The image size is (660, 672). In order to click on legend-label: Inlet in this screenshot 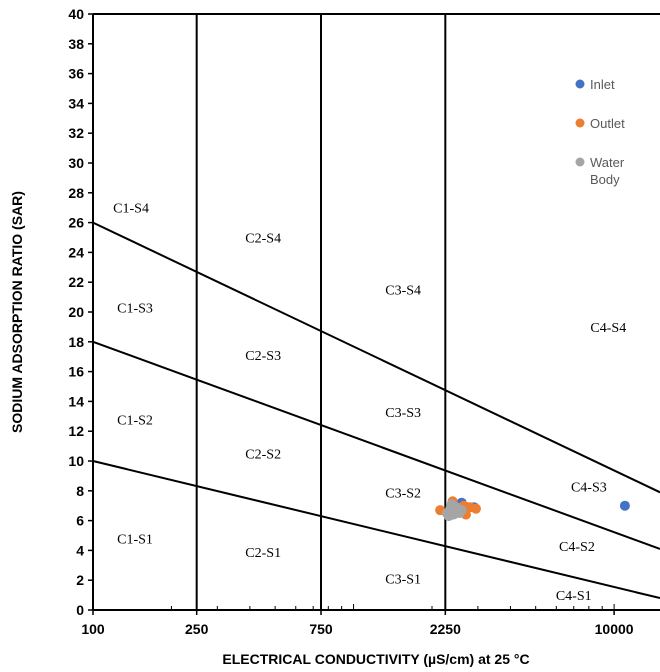, I will do `click(602, 84)`.